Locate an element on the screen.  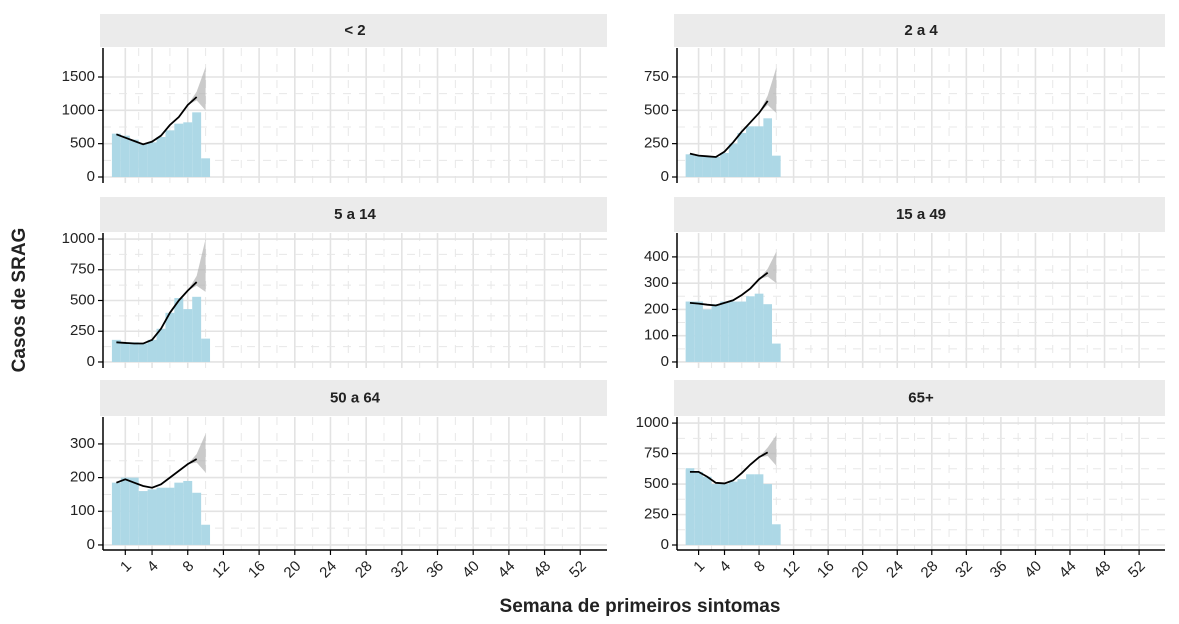
y-tick-label: 1500 is located at coordinates (78, 76).